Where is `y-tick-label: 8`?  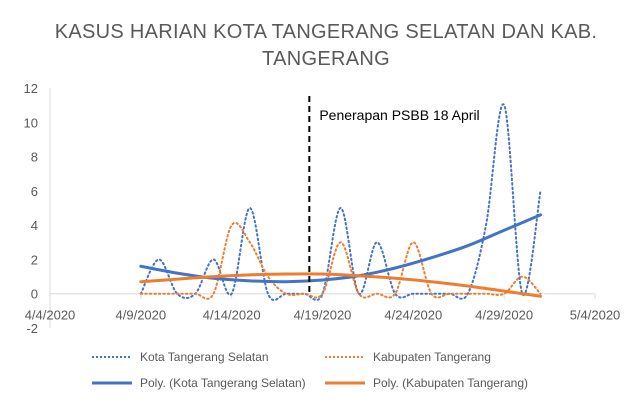
y-tick-label: 8 is located at coordinates (34, 157).